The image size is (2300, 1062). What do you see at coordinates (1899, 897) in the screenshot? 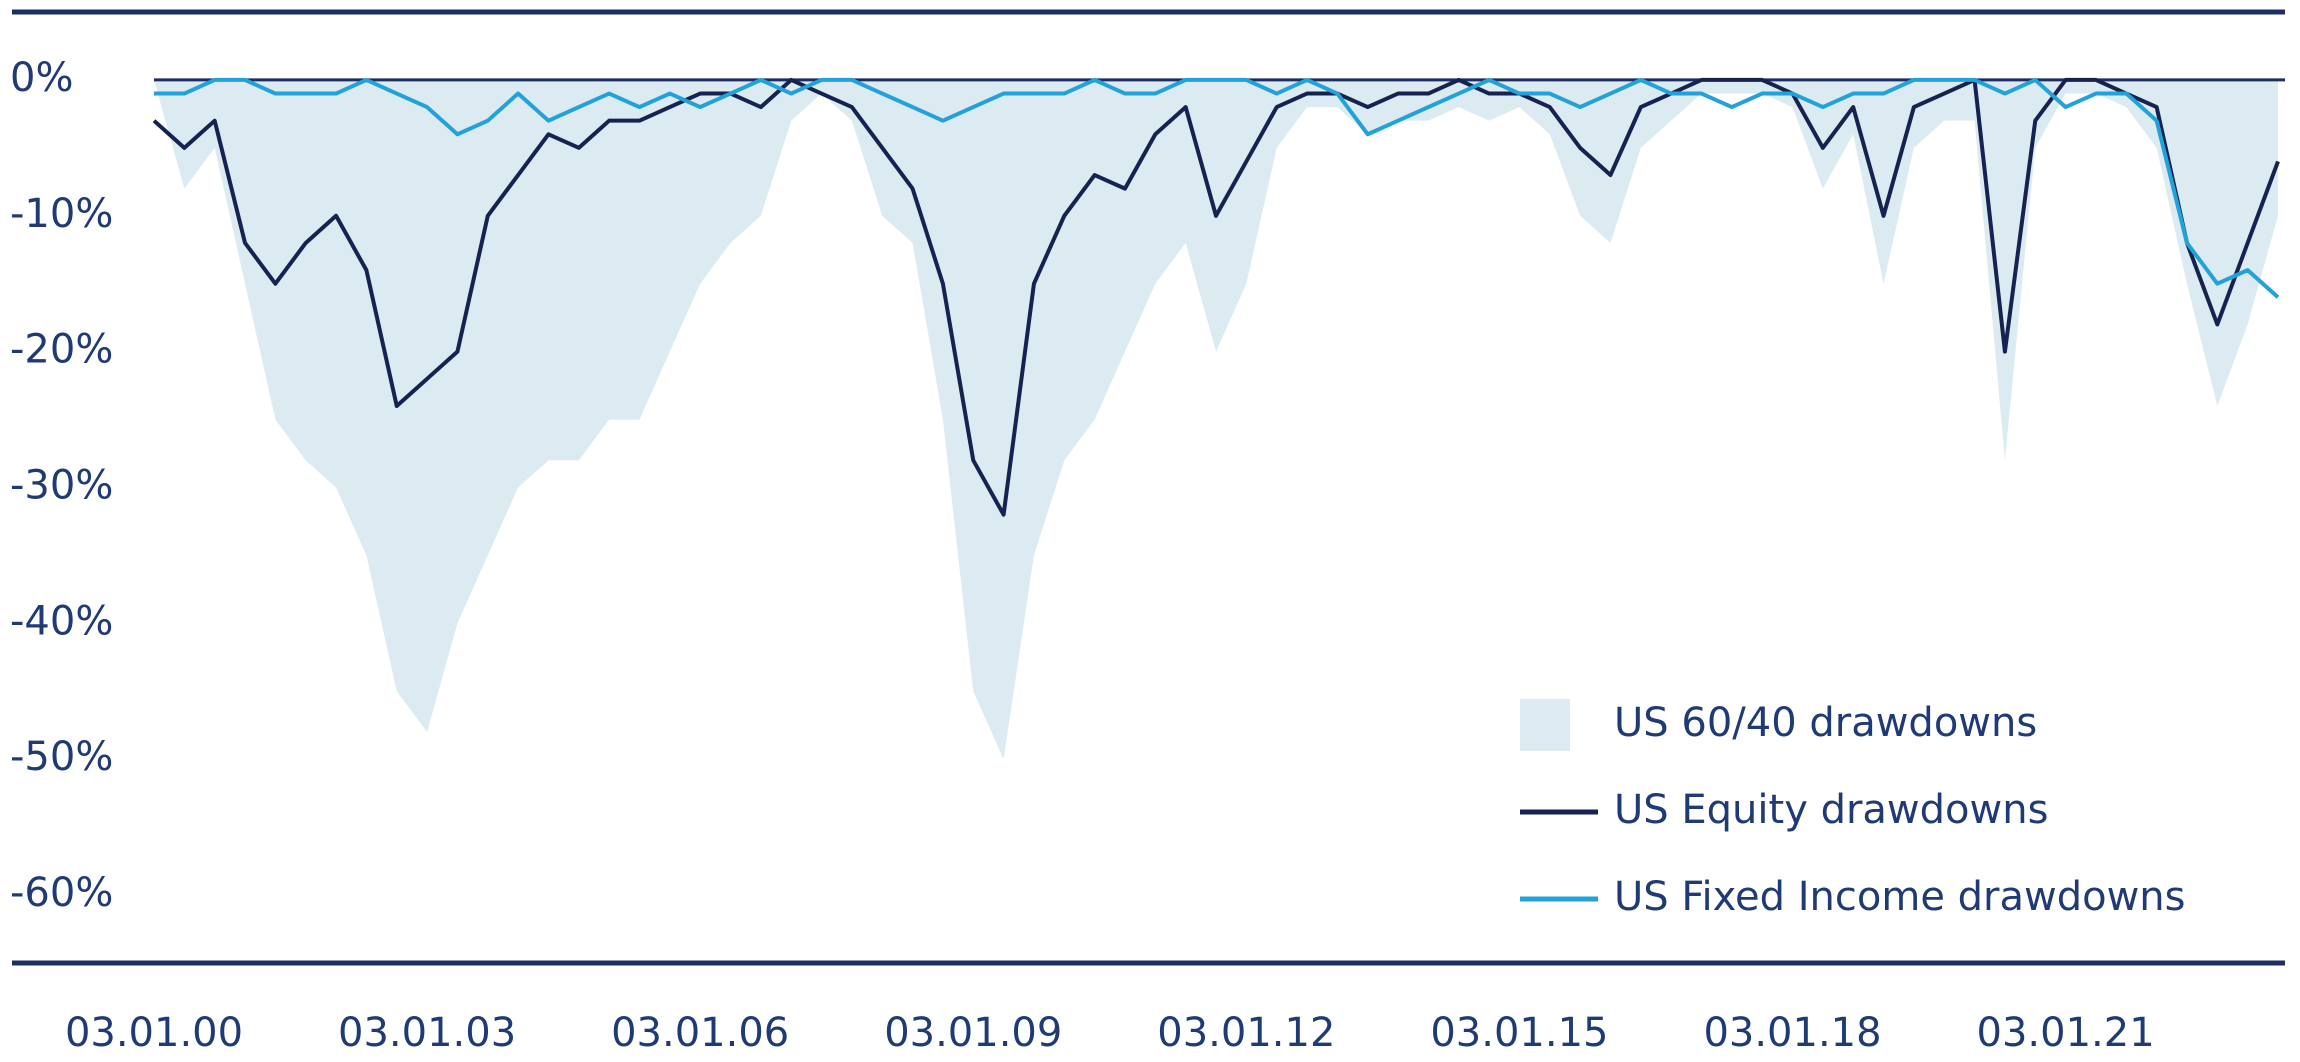
I see `legend-label: US Fixed Income drawdowns` at bounding box center [1899, 897].